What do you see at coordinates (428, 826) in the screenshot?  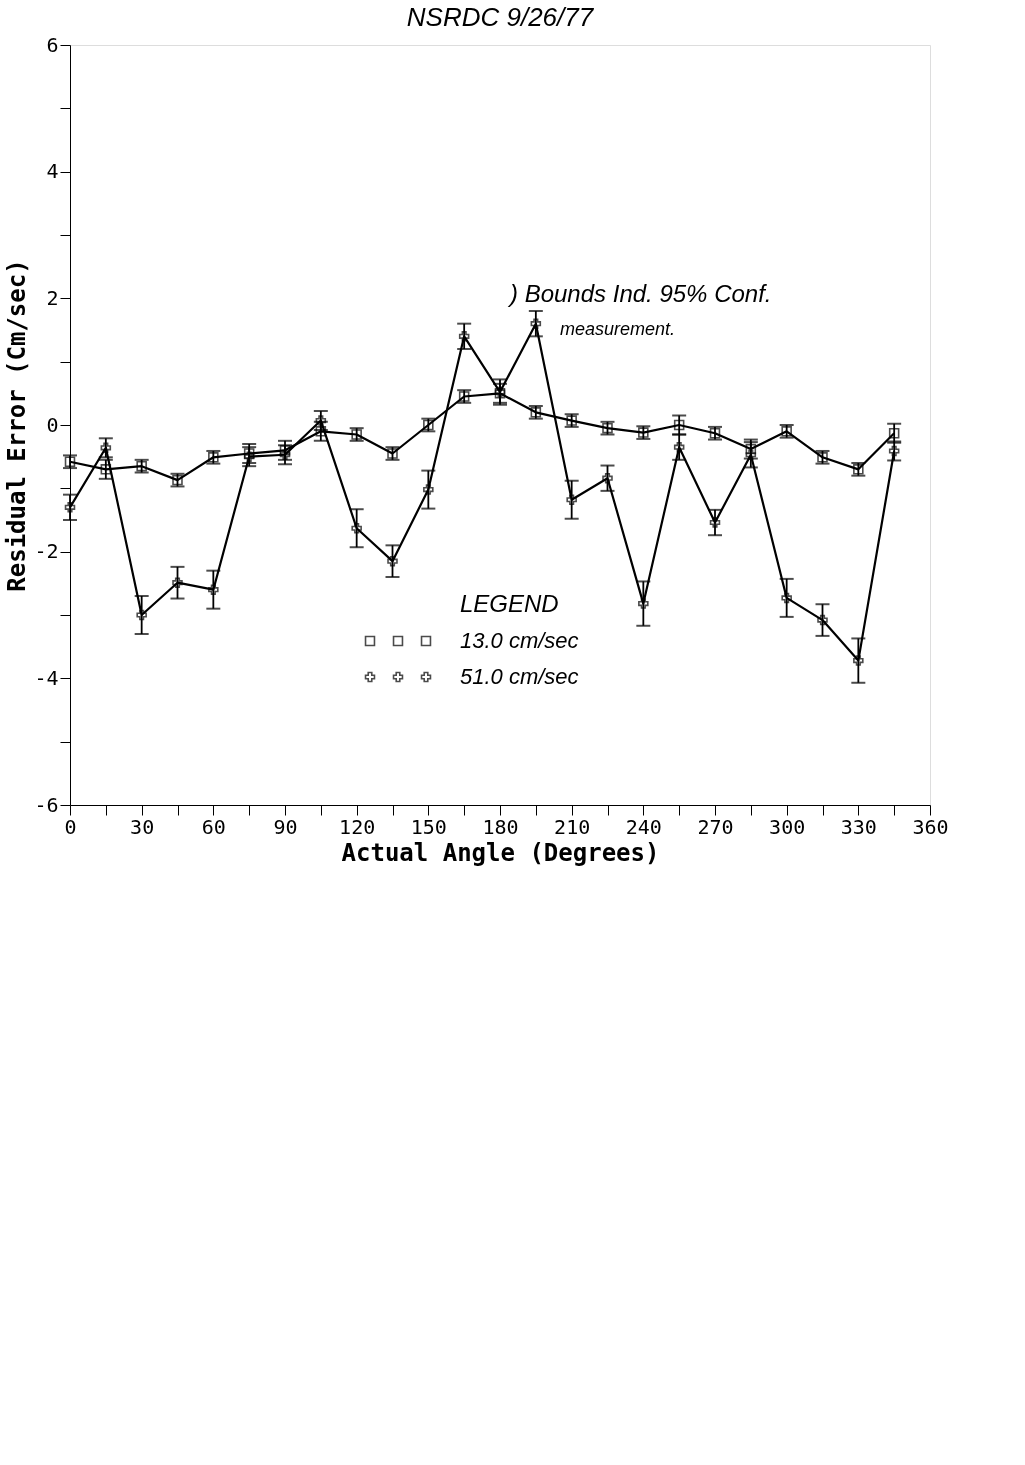 I see `x-tick-label: 150` at bounding box center [428, 826].